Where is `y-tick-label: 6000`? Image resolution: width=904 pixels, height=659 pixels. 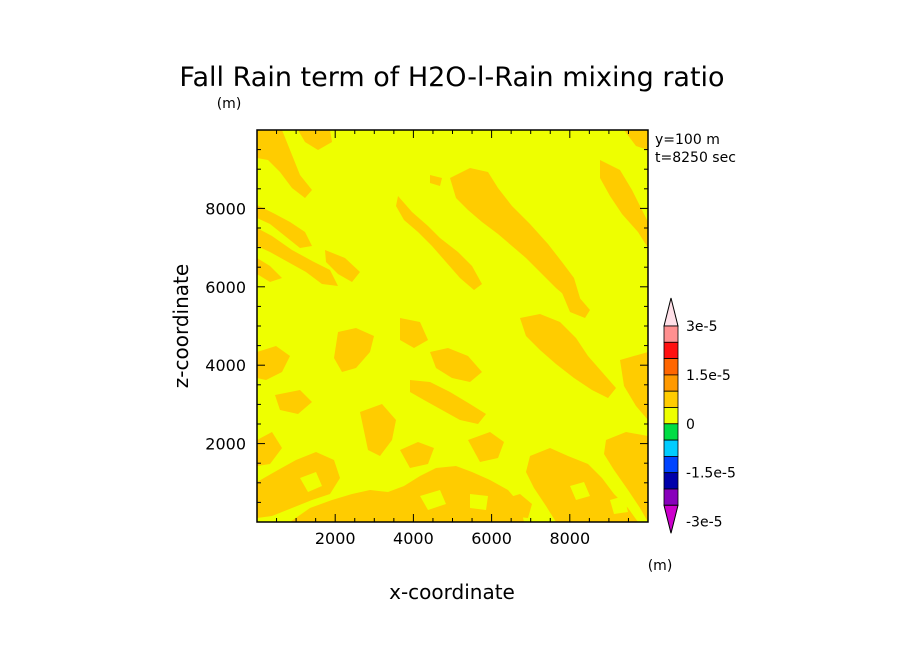 y-tick-label: 6000 is located at coordinates (225, 287).